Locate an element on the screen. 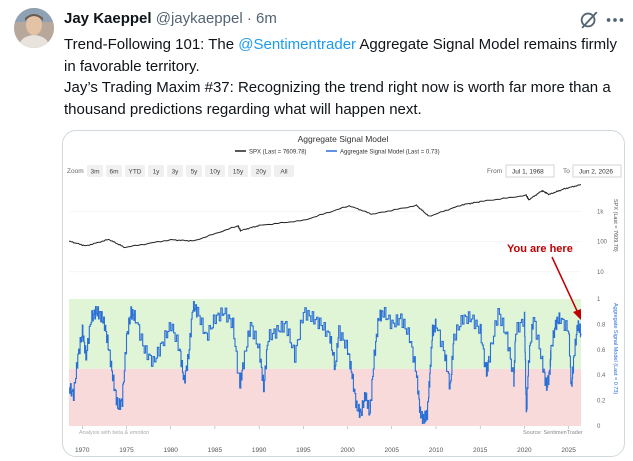  tweet-header: Jay Kaeppel @jaykaeppel · 6m is located at coordinates (170, 18).